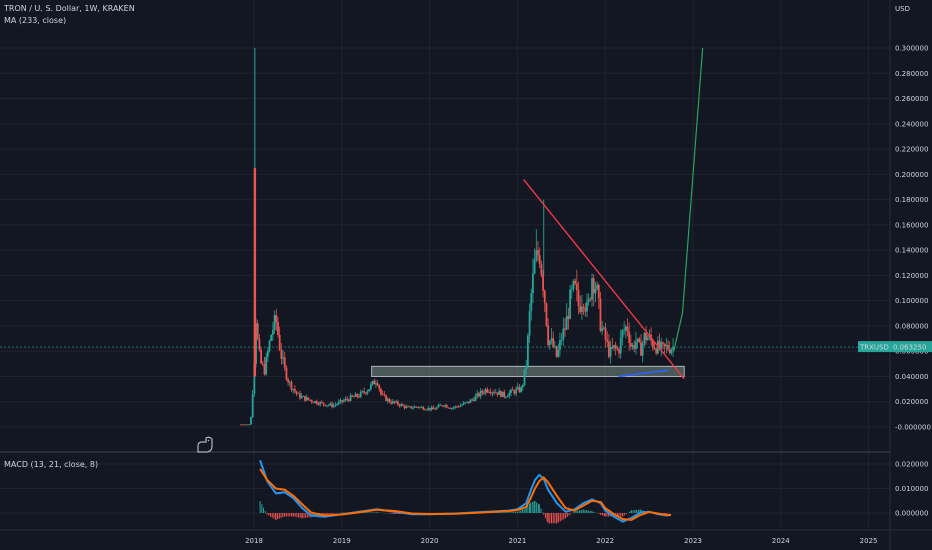 Image resolution: width=932 pixels, height=550 pixels. I want to click on price-tick-11: 0.080000, so click(911, 326).